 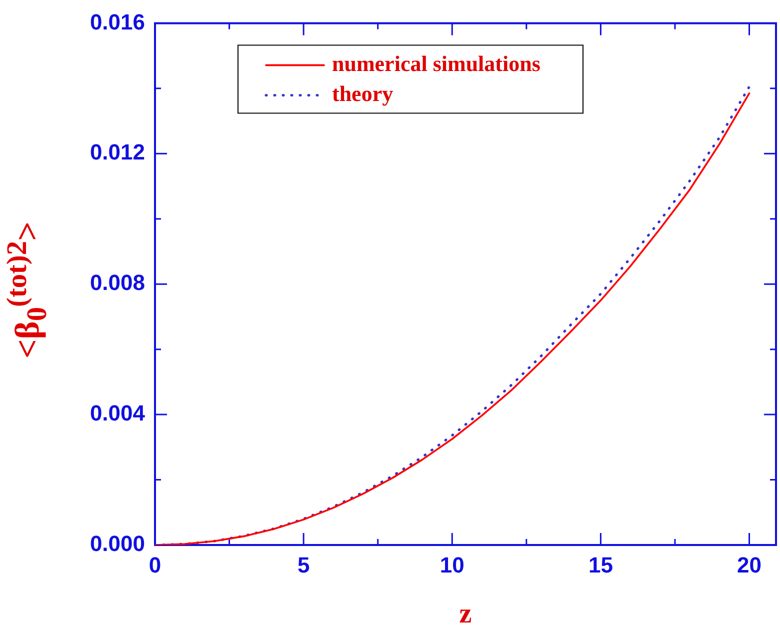 I want to click on text: 0.000, so click(x=117, y=543).